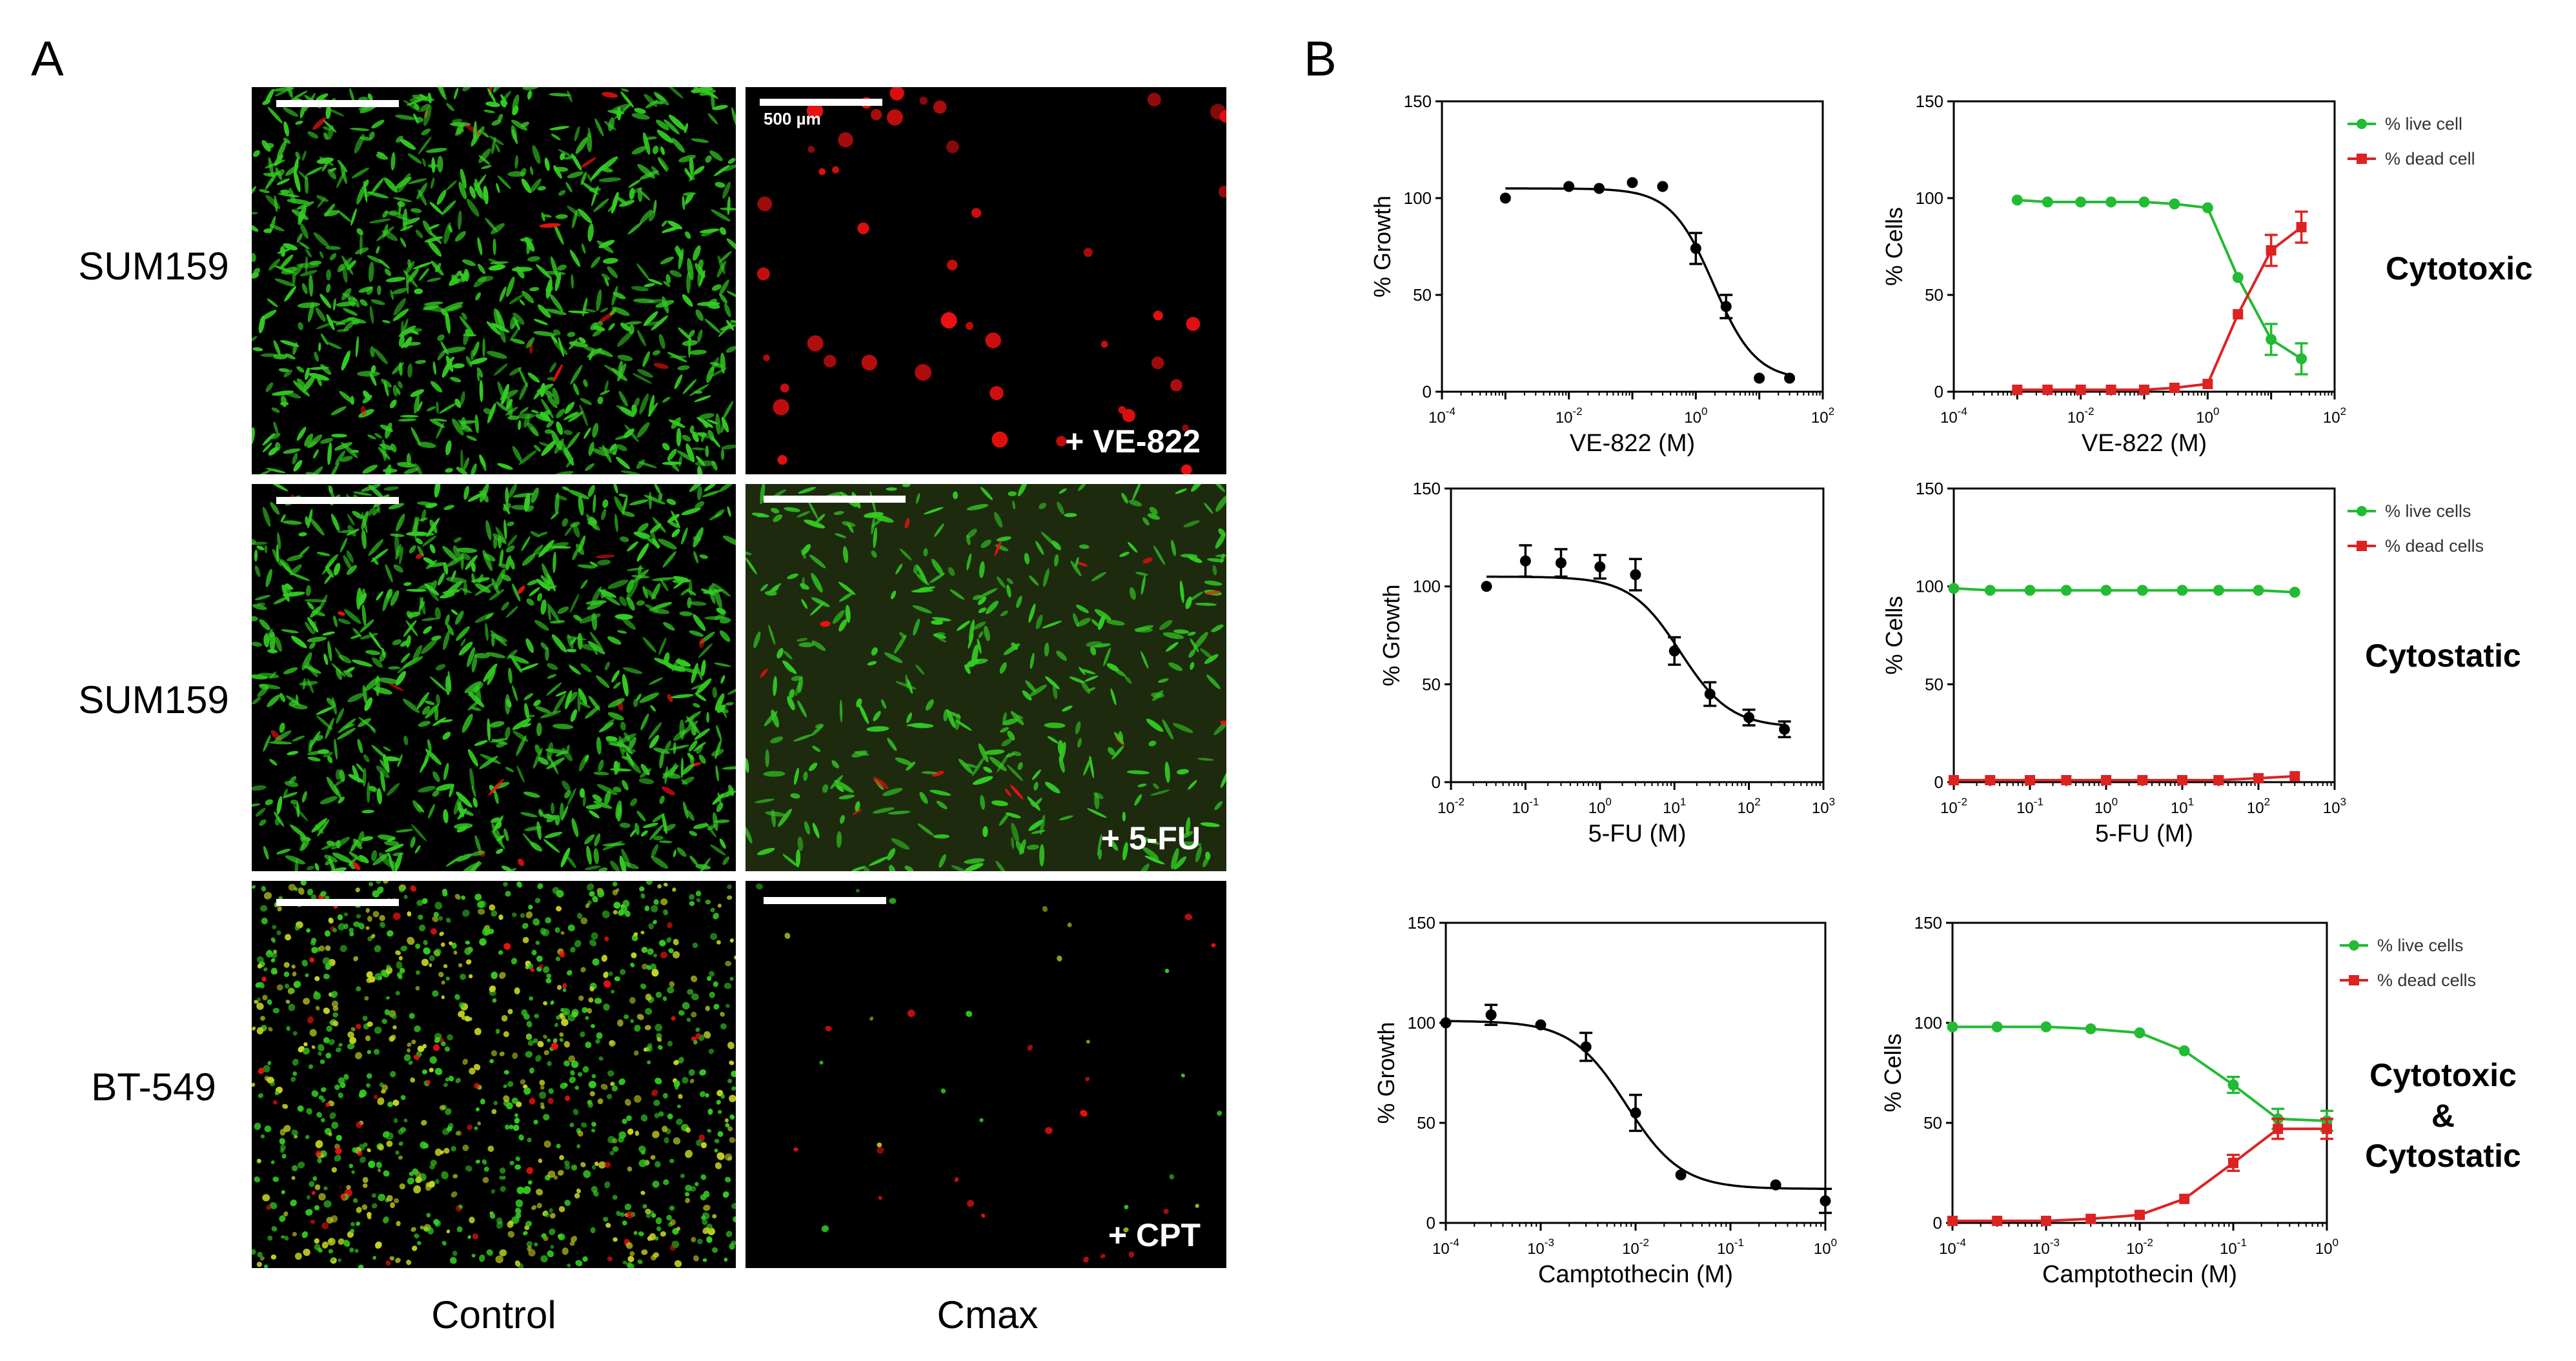 This screenshot has height=1361, width=2576. Describe the element at coordinates (792, 118) in the screenshot. I see `scale-bar-label: 500 µm` at that location.